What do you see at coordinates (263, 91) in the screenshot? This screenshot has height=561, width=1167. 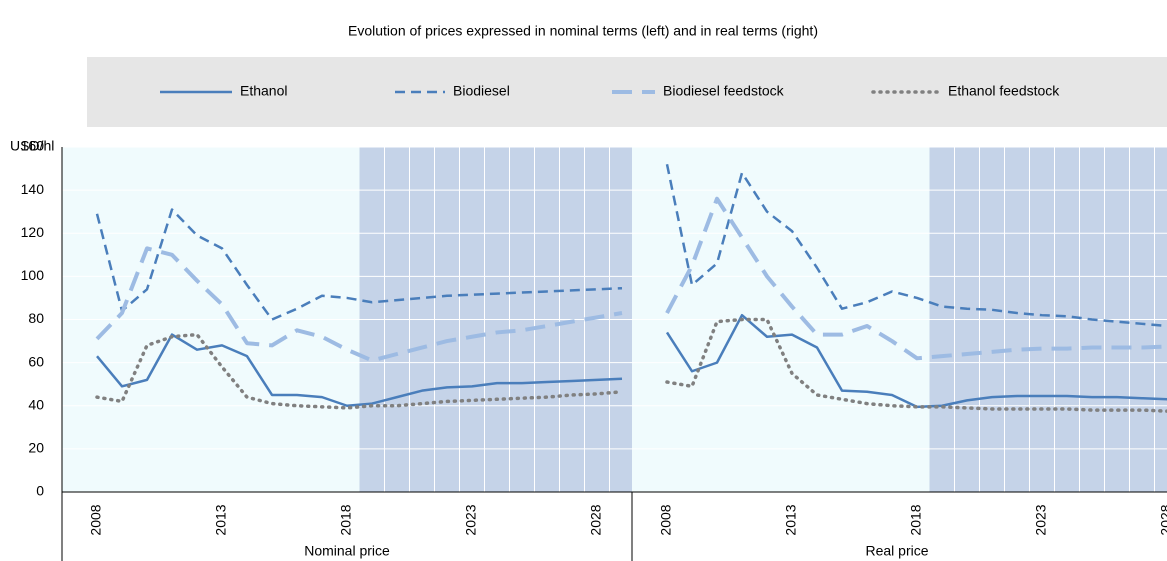 I see `legend-label: Ethanol` at bounding box center [263, 91].